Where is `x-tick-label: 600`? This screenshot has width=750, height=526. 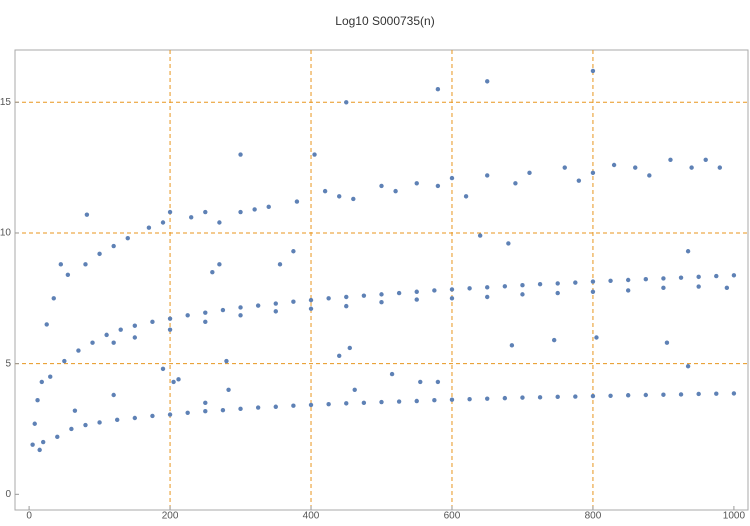 x-tick-label: 600 is located at coordinates (452, 516).